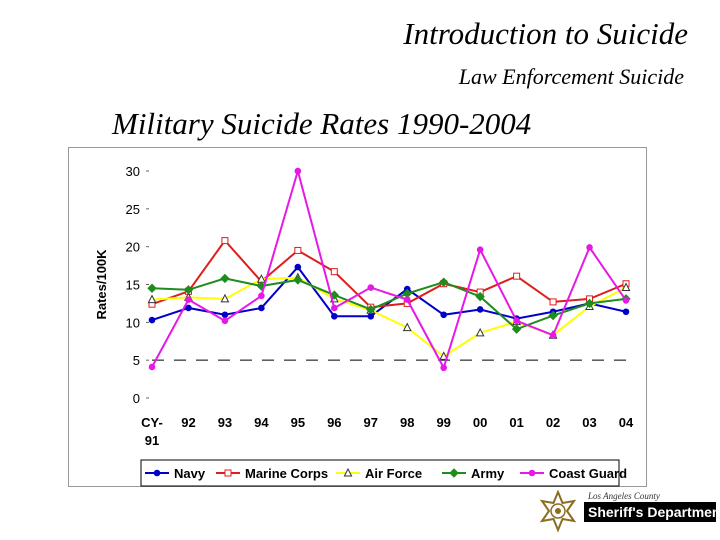  I want to click on x-tick-label: 92, so click(188, 422).